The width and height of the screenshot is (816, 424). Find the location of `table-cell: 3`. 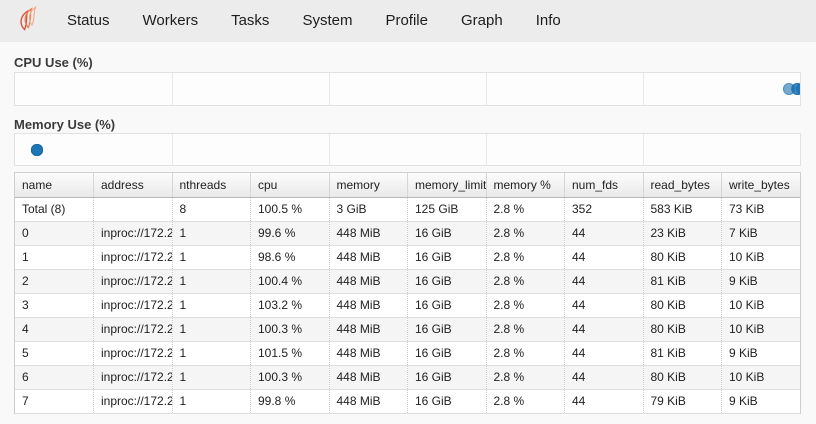

table-cell: 3 is located at coordinates (54, 305).